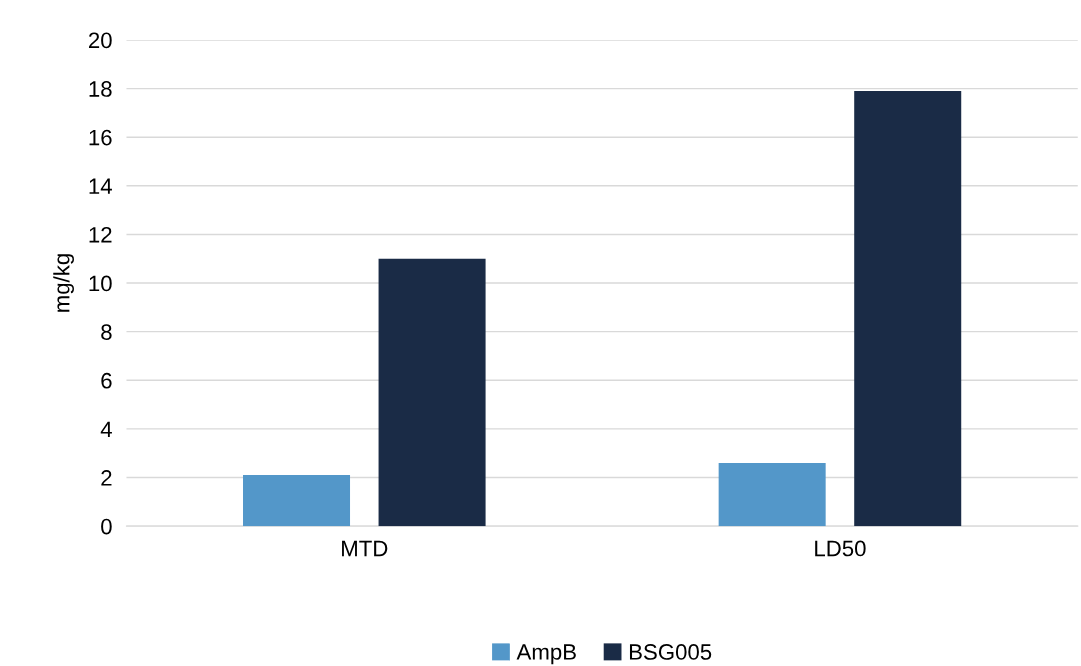  I want to click on y-tick-label: 10, so click(100, 283).